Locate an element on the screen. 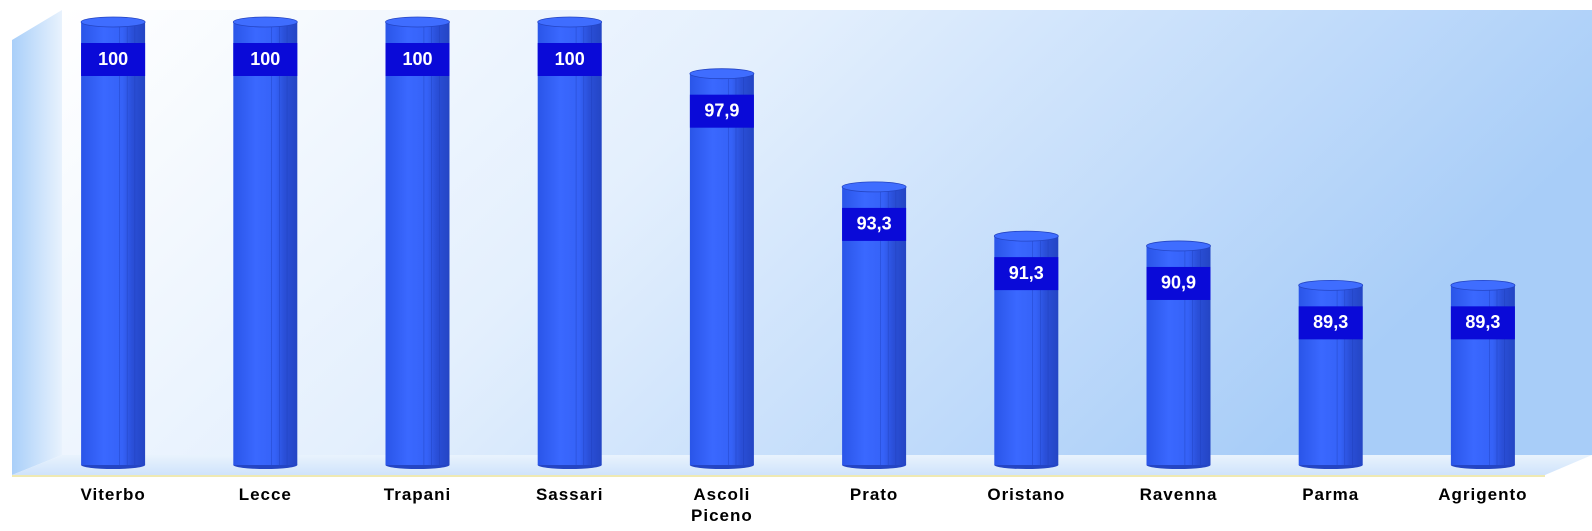  x-tick-label: Ascoli Piceno is located at coordinates (722, 505).